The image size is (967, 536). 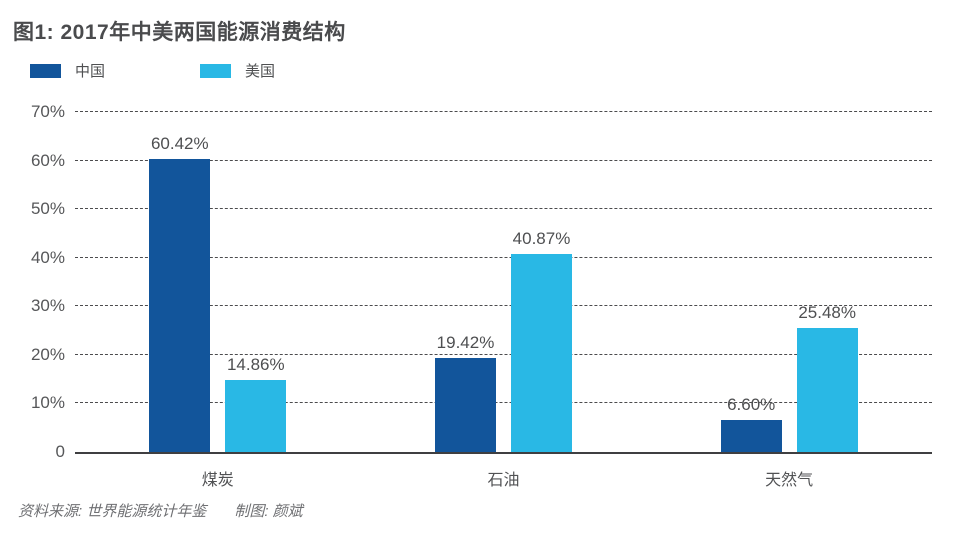 What do you see at coordinates (47, 111) in the screenshot?
I see `y-tick-label: 70%` at bounding box center [47, 111].